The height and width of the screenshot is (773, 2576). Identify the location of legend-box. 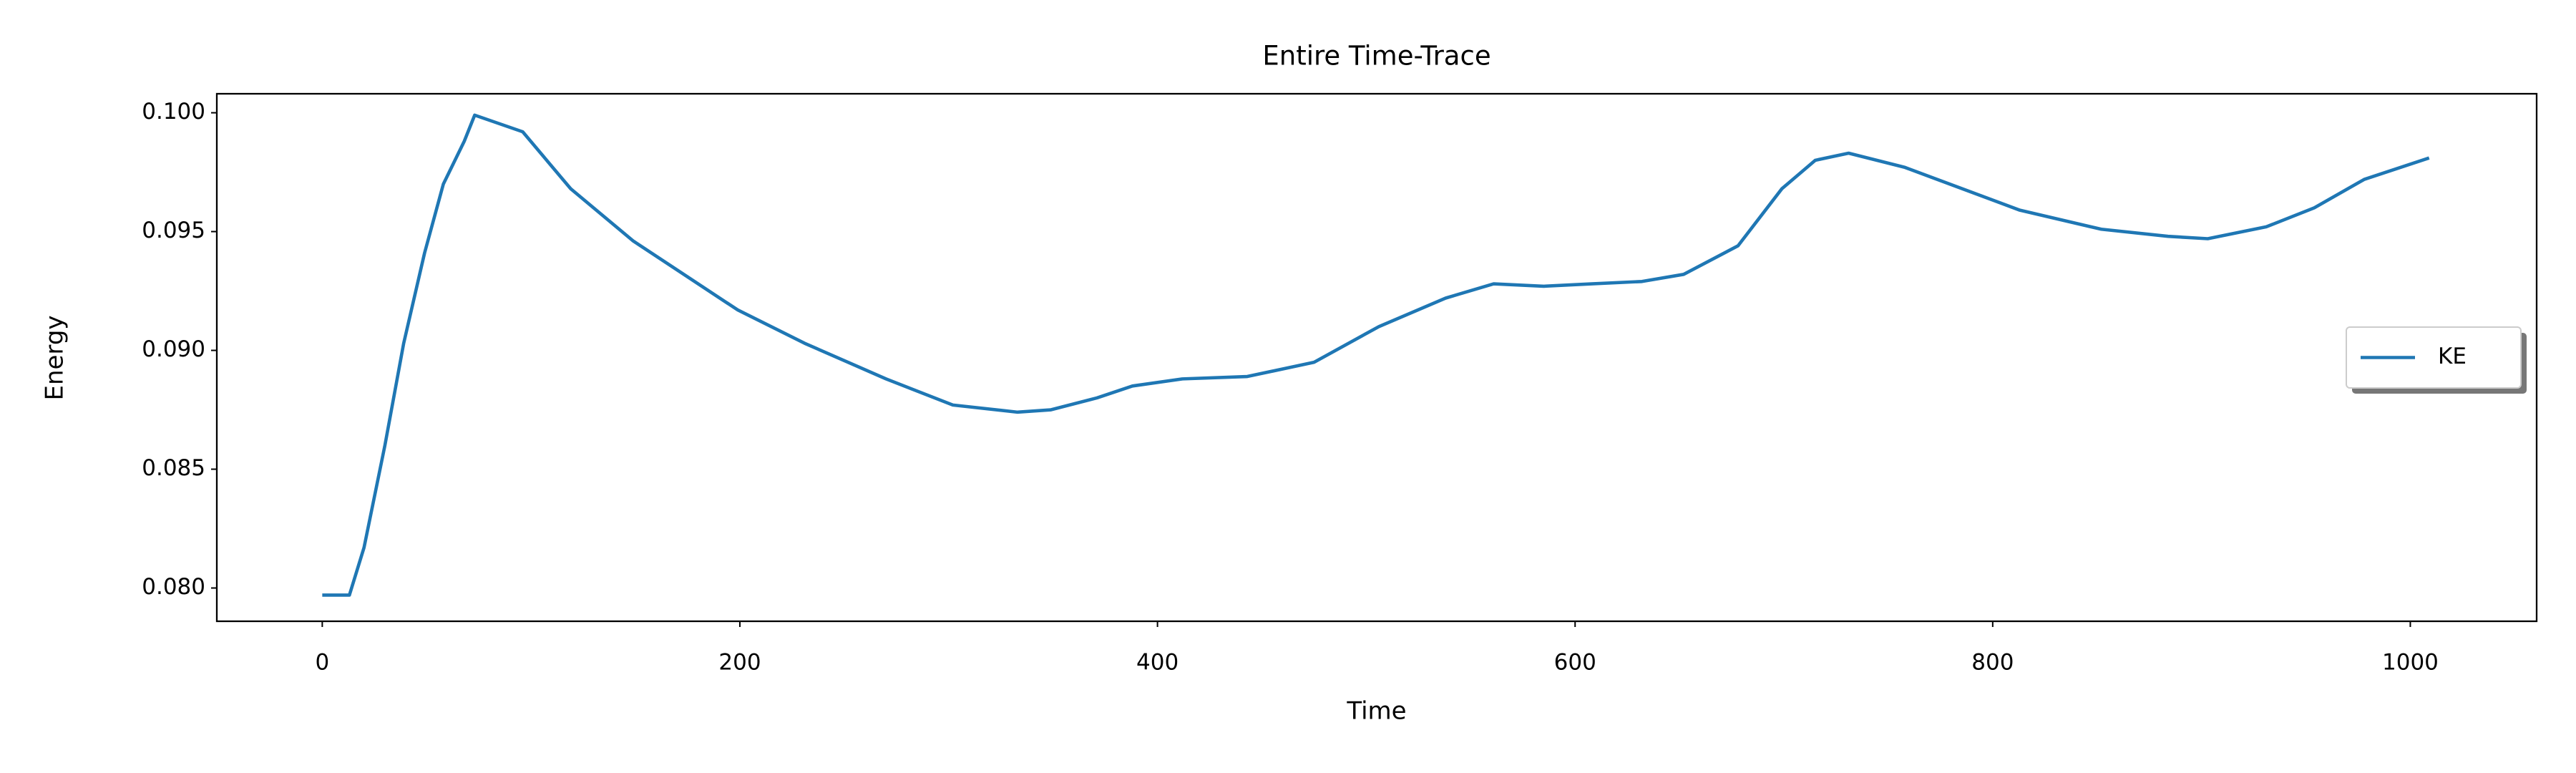
(2434, 357).